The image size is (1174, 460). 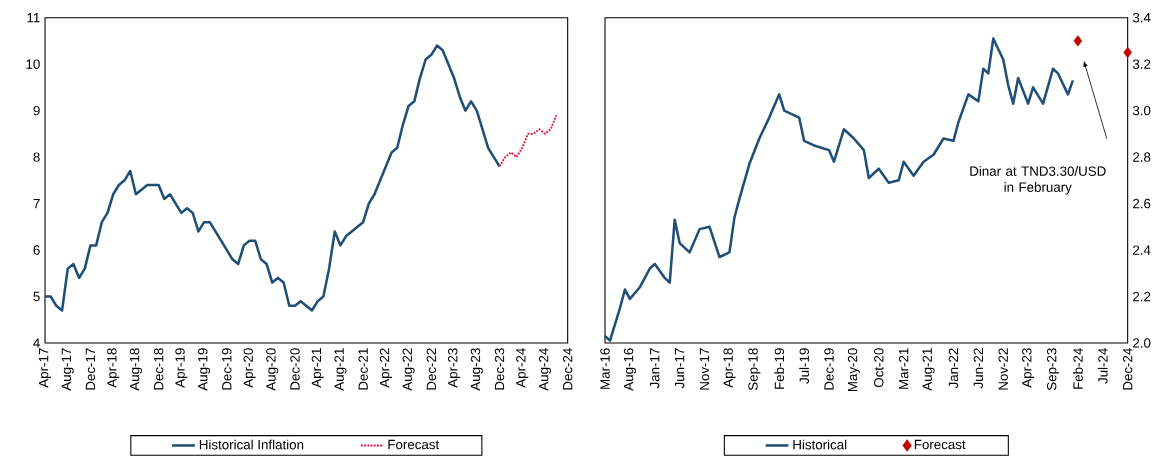 I want to click on y-tick-label: 5, so click(x=36, y=296).